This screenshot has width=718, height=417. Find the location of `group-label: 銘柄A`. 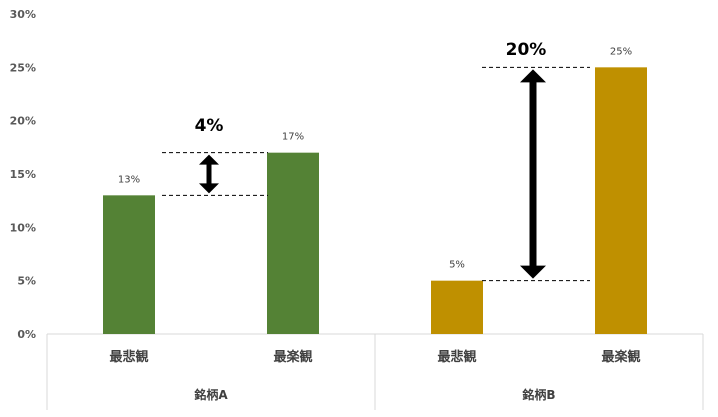

group-label: 銘柄A is located at coordinates (211, 394).